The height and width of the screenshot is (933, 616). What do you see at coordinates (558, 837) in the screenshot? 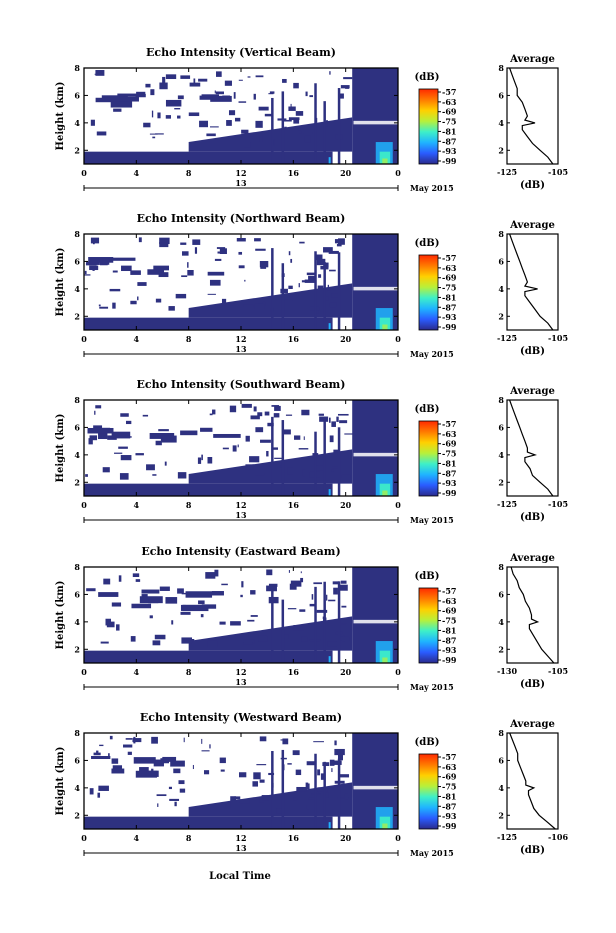
I see `avg-x-tick-label: -106` at bounding box center [558, 837].